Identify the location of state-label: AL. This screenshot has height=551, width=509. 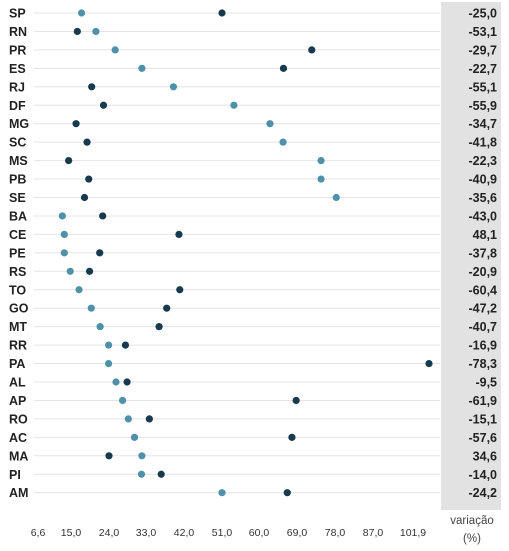
(17, 383).